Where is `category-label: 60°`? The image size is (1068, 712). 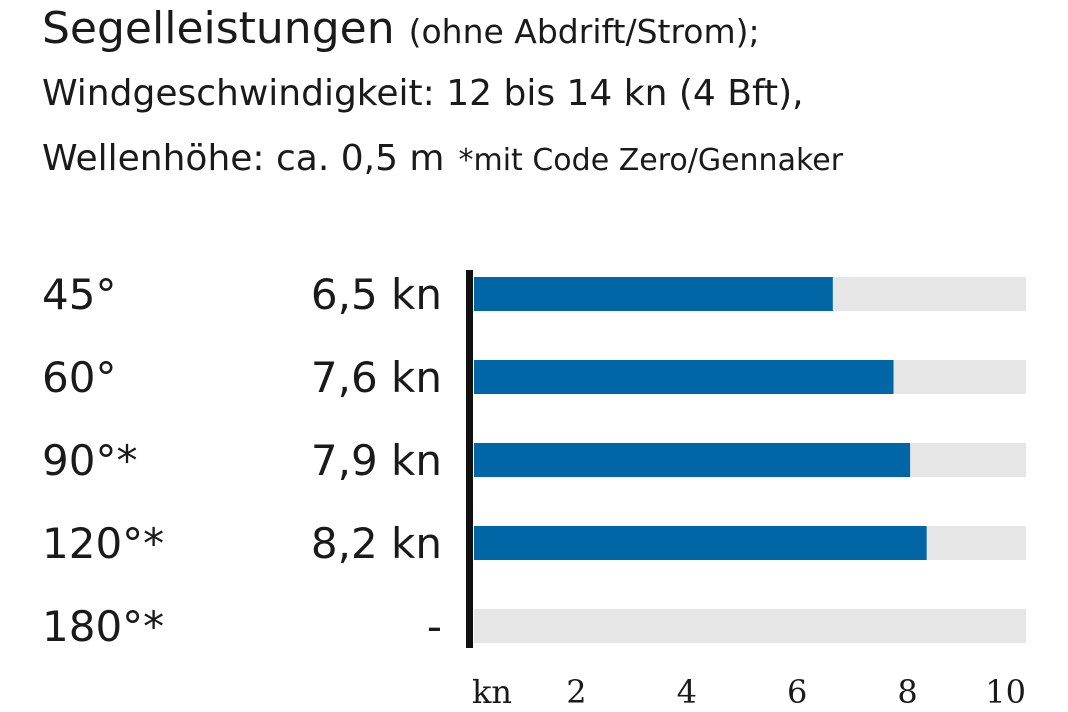
category-label: 60° is located at coordinates (79, 377).